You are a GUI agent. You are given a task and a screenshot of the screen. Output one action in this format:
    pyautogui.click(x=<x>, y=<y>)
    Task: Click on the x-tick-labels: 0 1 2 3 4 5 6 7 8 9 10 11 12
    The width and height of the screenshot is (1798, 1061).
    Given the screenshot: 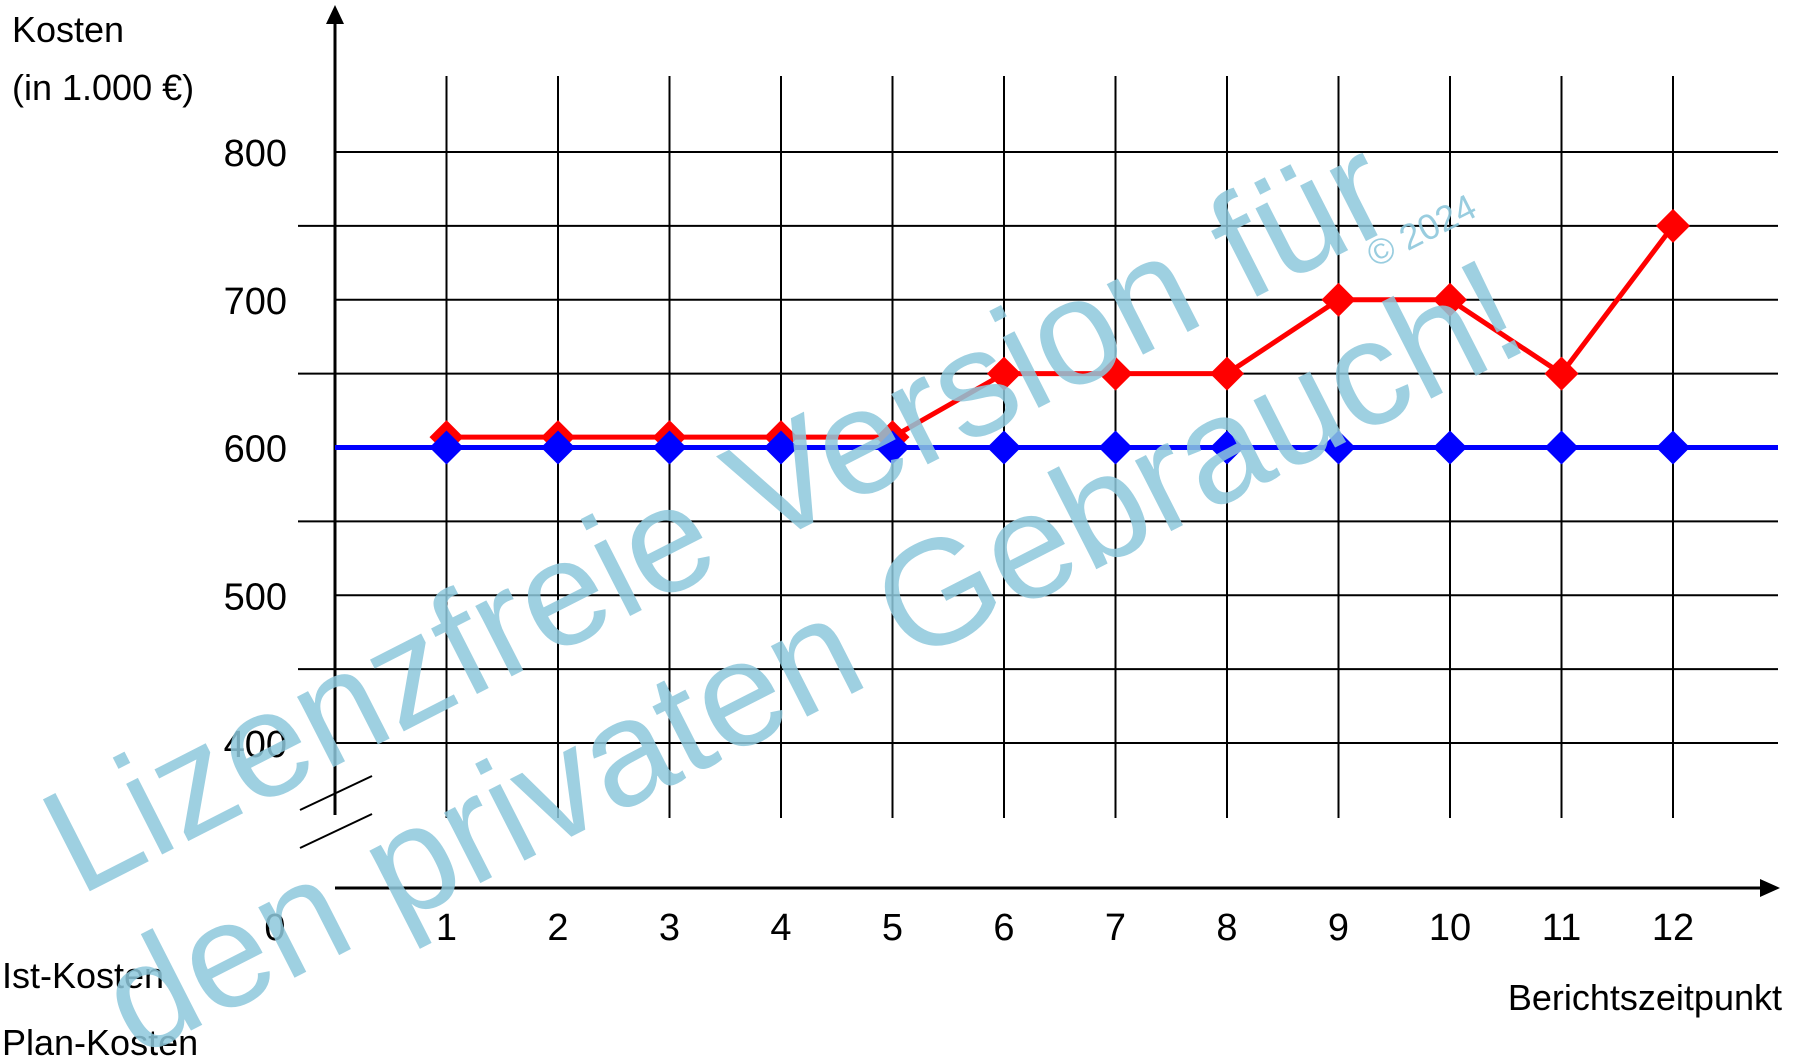 What is the action you would take?
    pyautogui.click(x=979, y=928)
    